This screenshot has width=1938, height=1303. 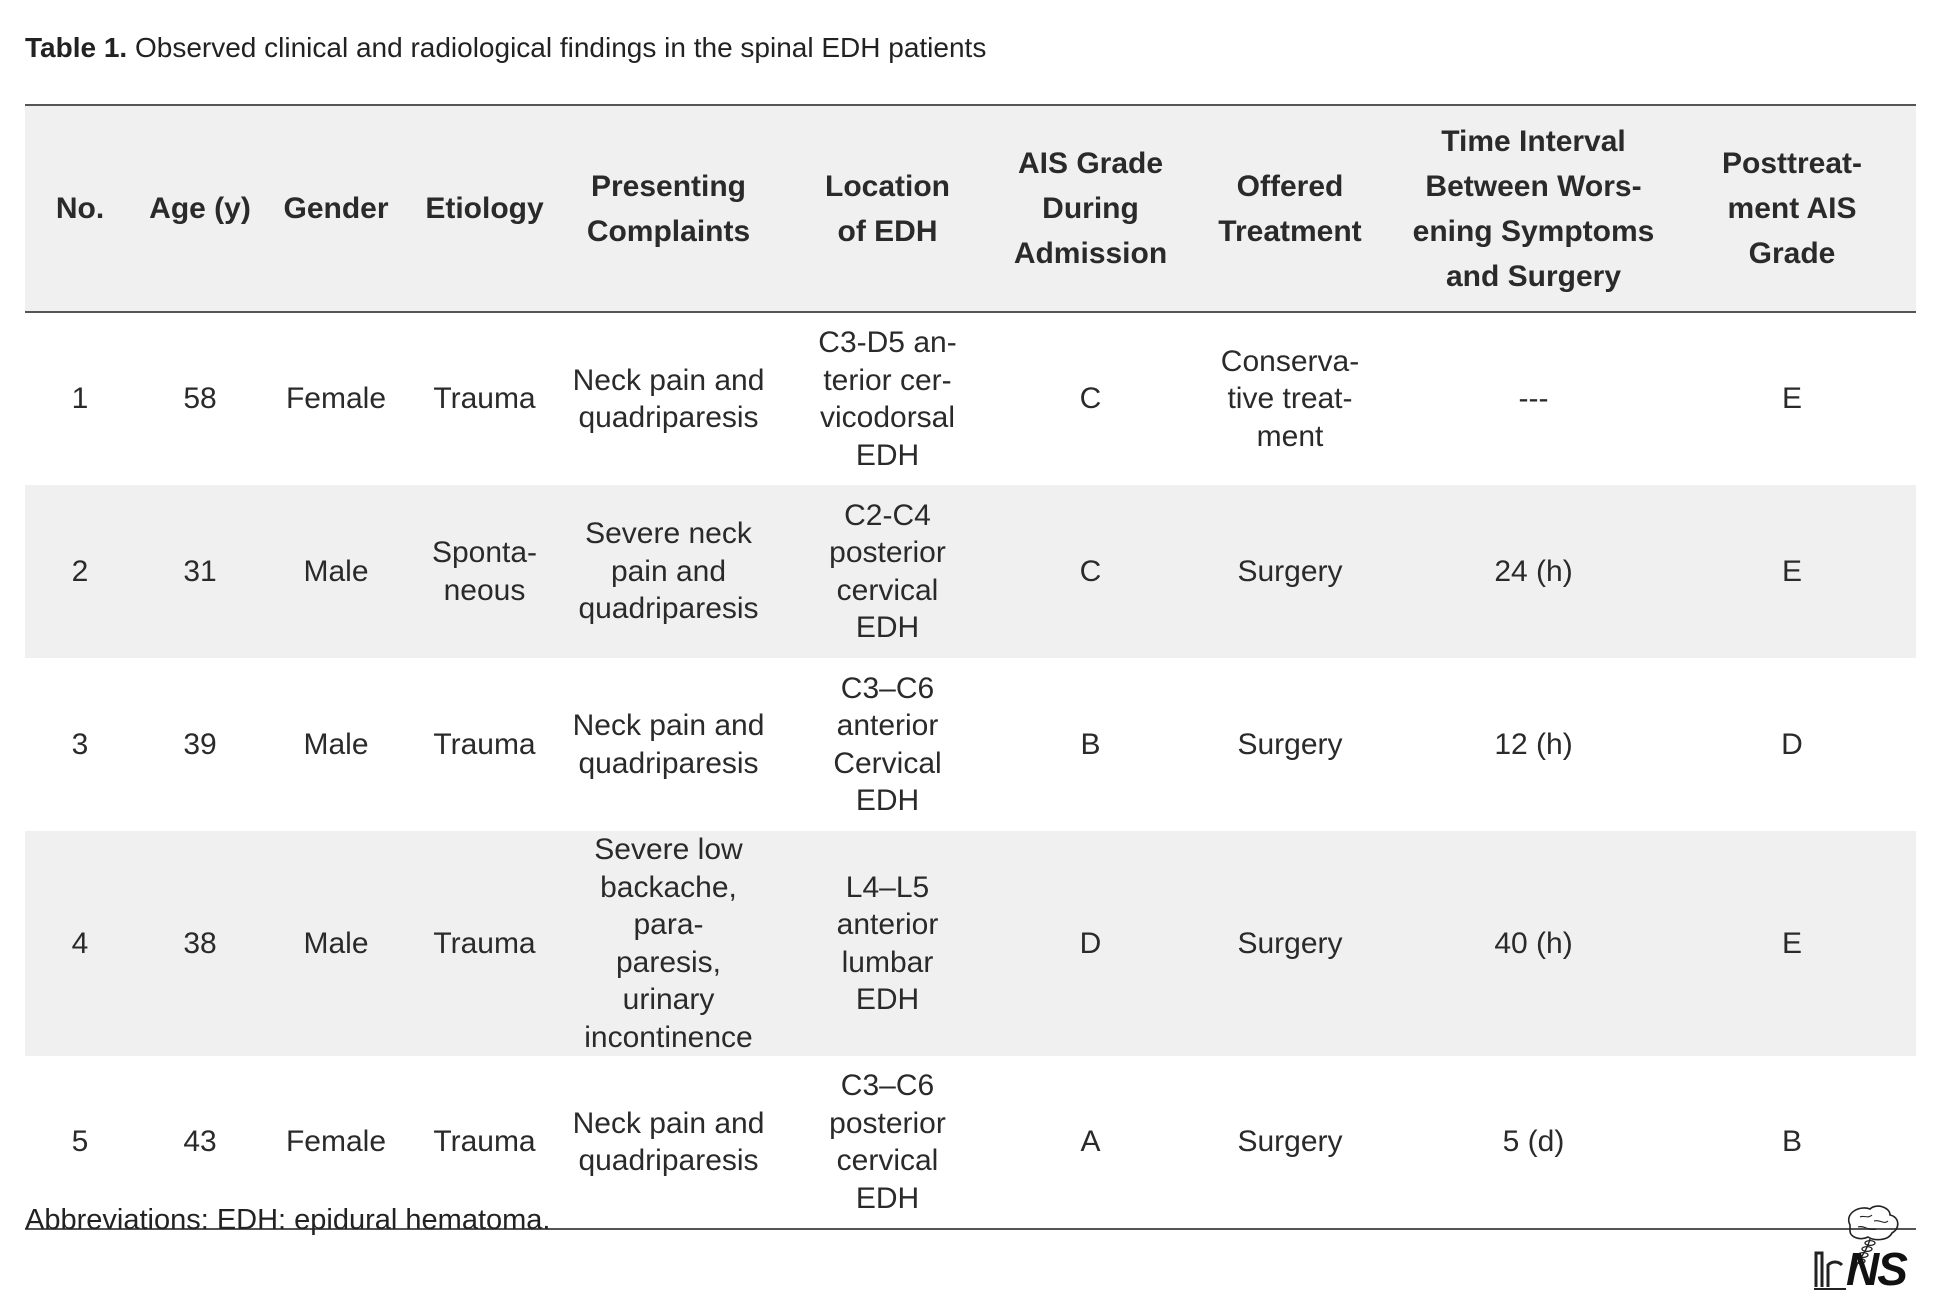 I want to click on cell-time-interval: 12 (h), so click(x=1533, y=744).